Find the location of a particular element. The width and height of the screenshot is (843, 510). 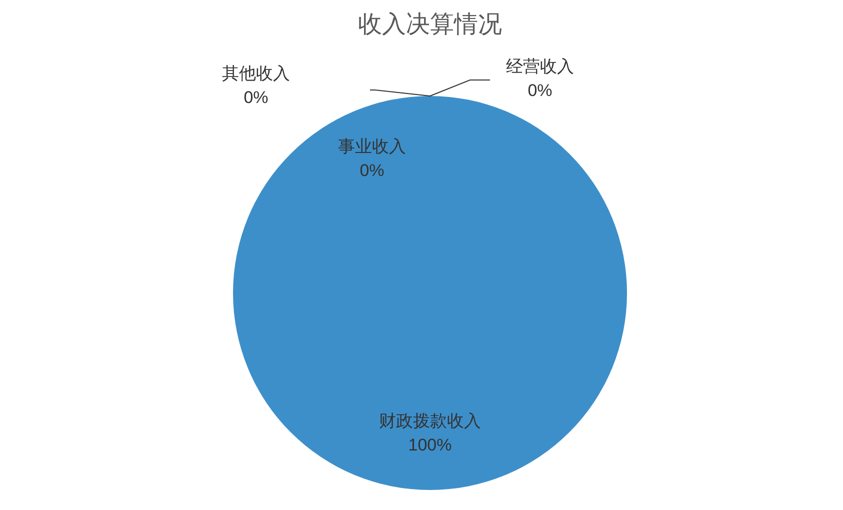

category-label: 经营收入 is located at coordinates (540, 66).